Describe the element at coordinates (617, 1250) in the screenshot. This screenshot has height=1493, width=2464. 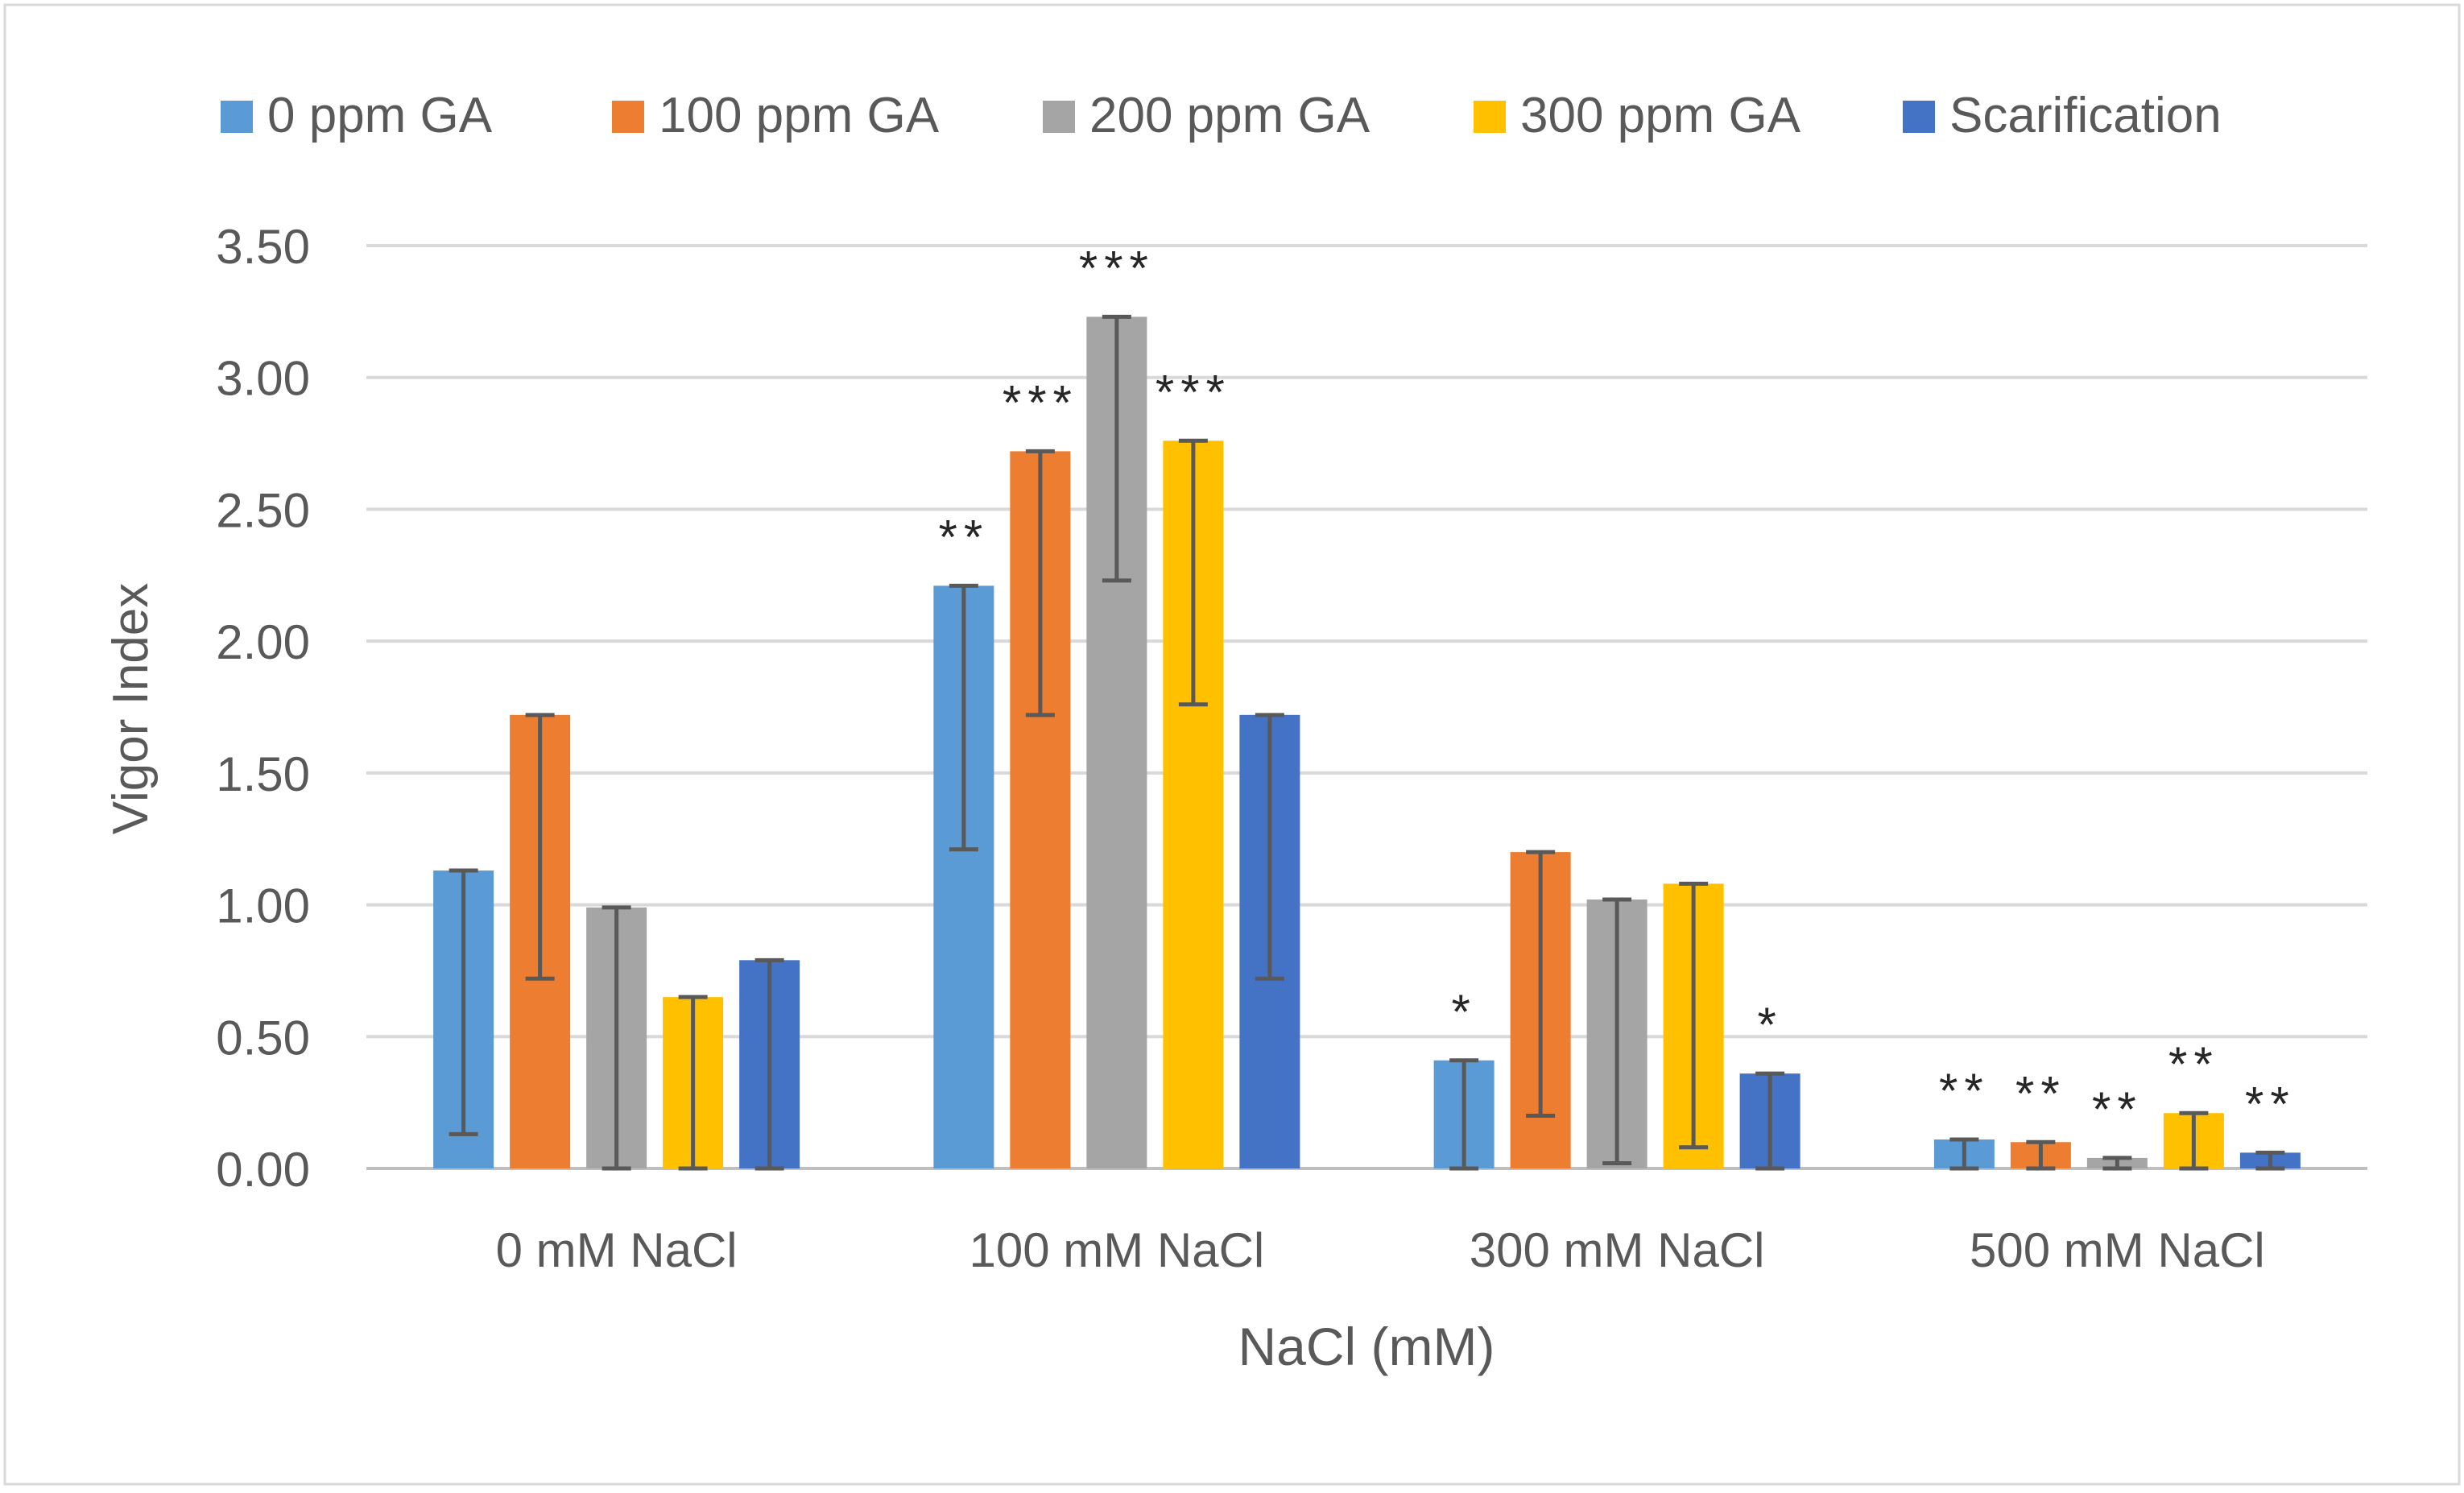
I see `x-tick-label: 0 mM NaCl` at that location.